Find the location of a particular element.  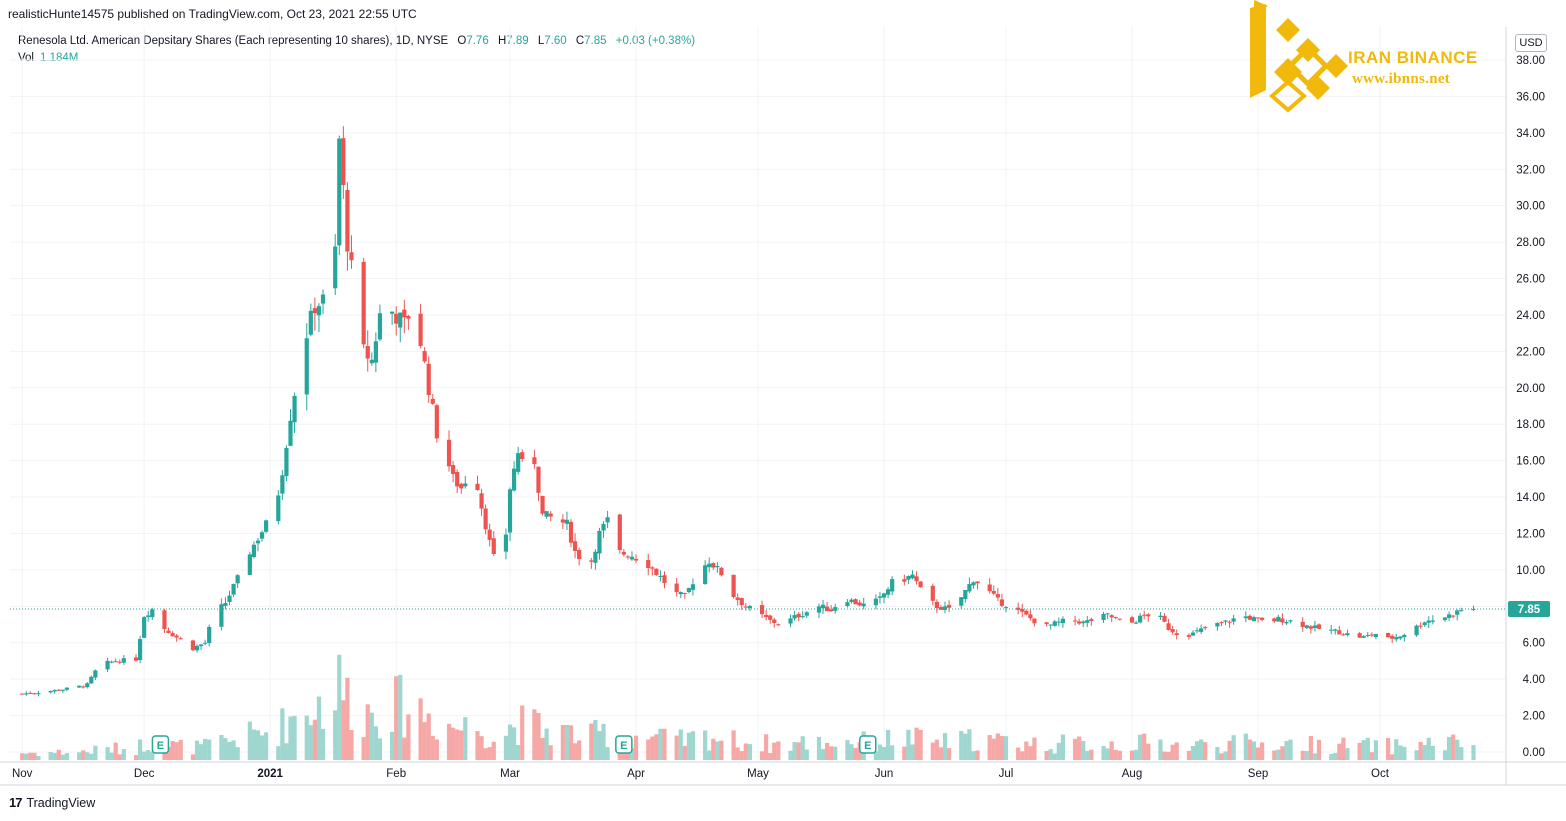

currency-button: USD is located at coordinates (1531, 43).